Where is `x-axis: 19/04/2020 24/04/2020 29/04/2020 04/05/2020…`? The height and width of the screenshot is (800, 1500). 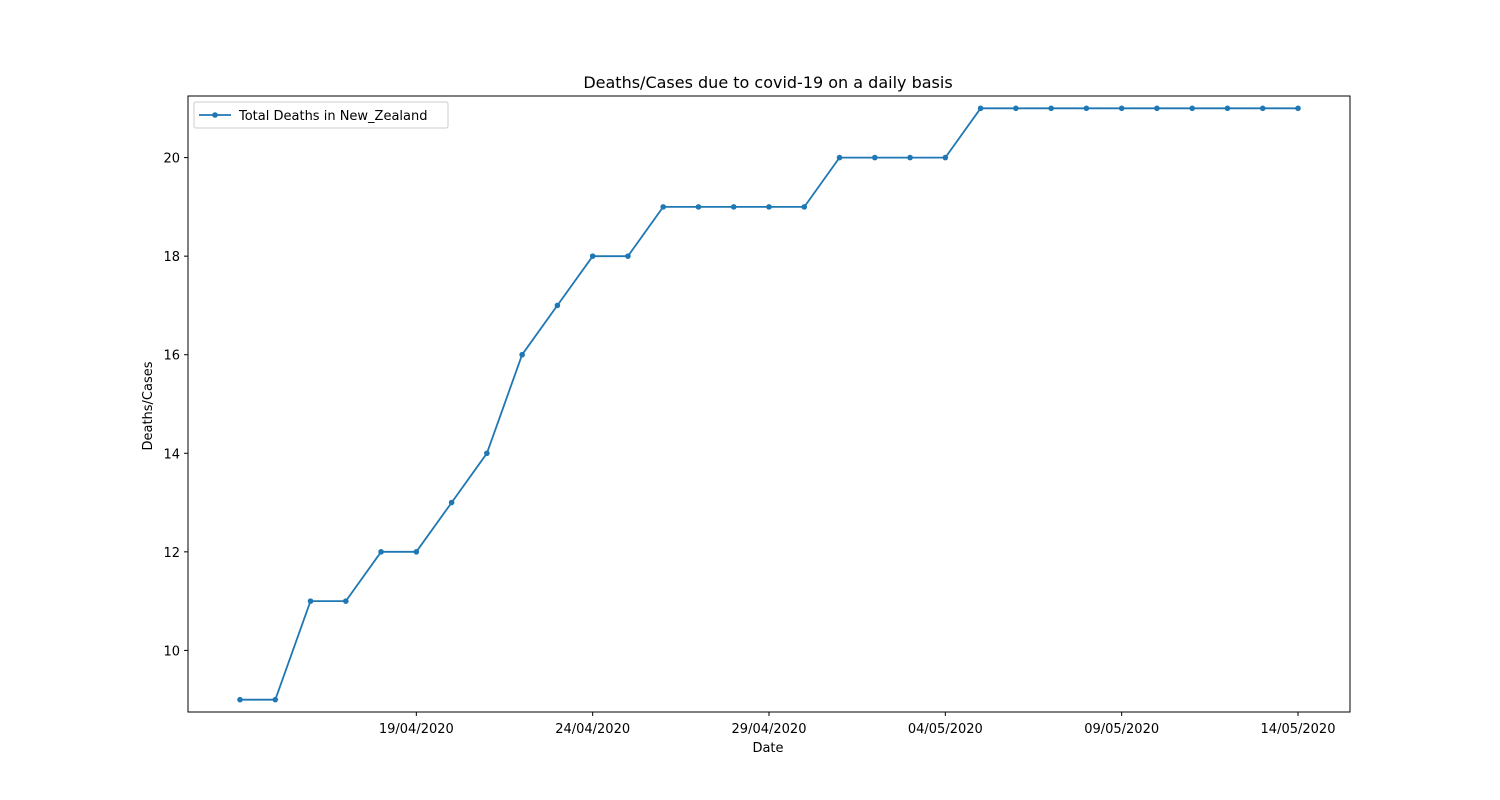
x-axis: 19/04/2020 24/04/2020 29/04/2020 04/05/2020… is located at coordinates (857, 724).